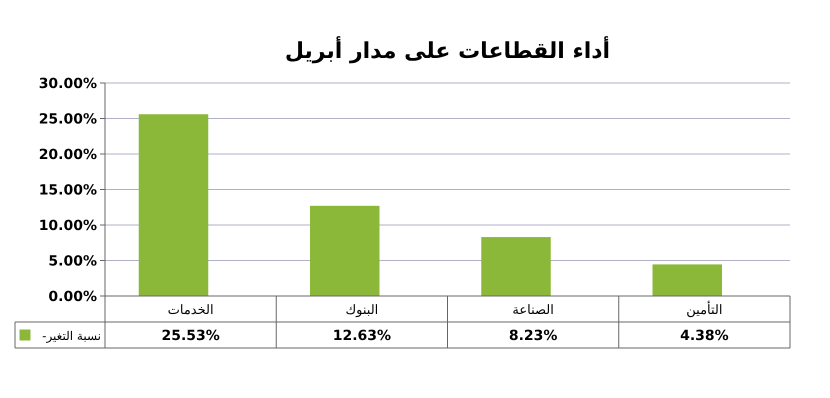 This screenshot has height=398, width=830. I want to click on x-tick-label: التأمين, so click(704, 309).